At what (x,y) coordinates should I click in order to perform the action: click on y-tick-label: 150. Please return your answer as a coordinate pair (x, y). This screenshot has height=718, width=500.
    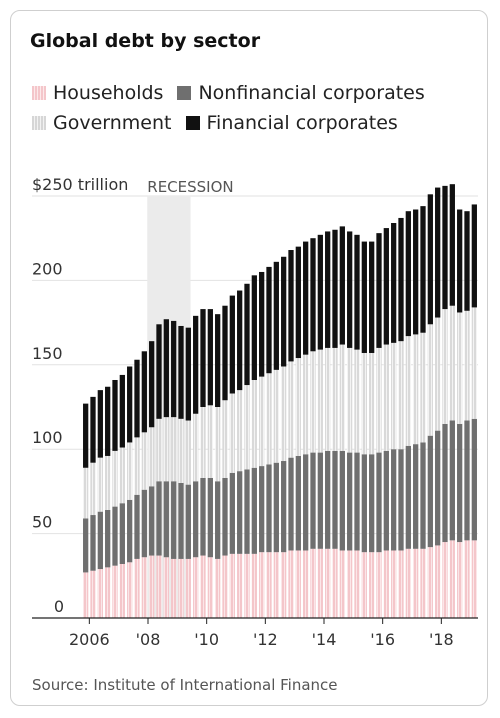
    Looking at the image, I should click on (47, 353).